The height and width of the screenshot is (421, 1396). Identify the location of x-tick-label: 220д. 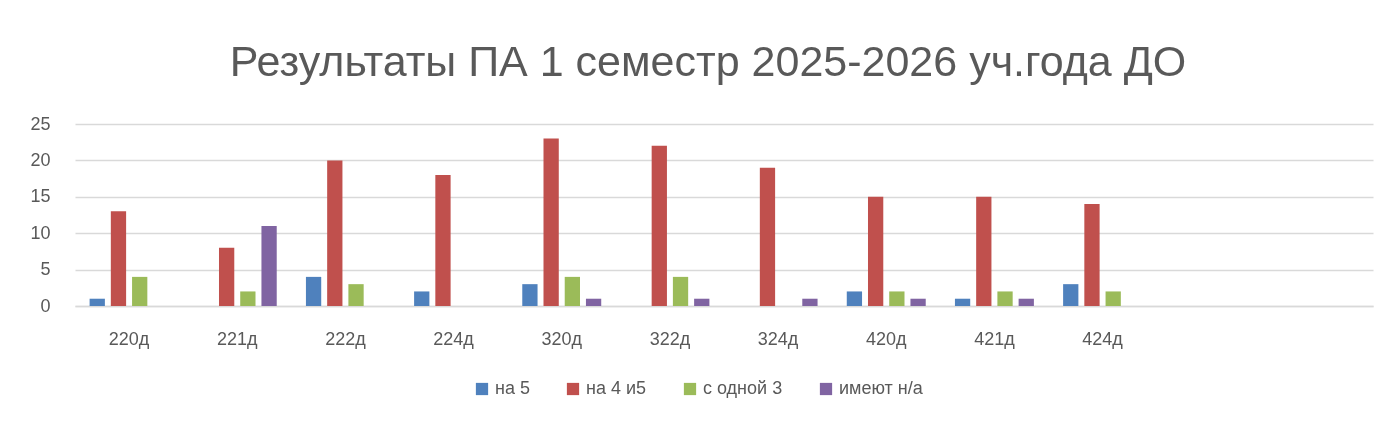
(129, 338).